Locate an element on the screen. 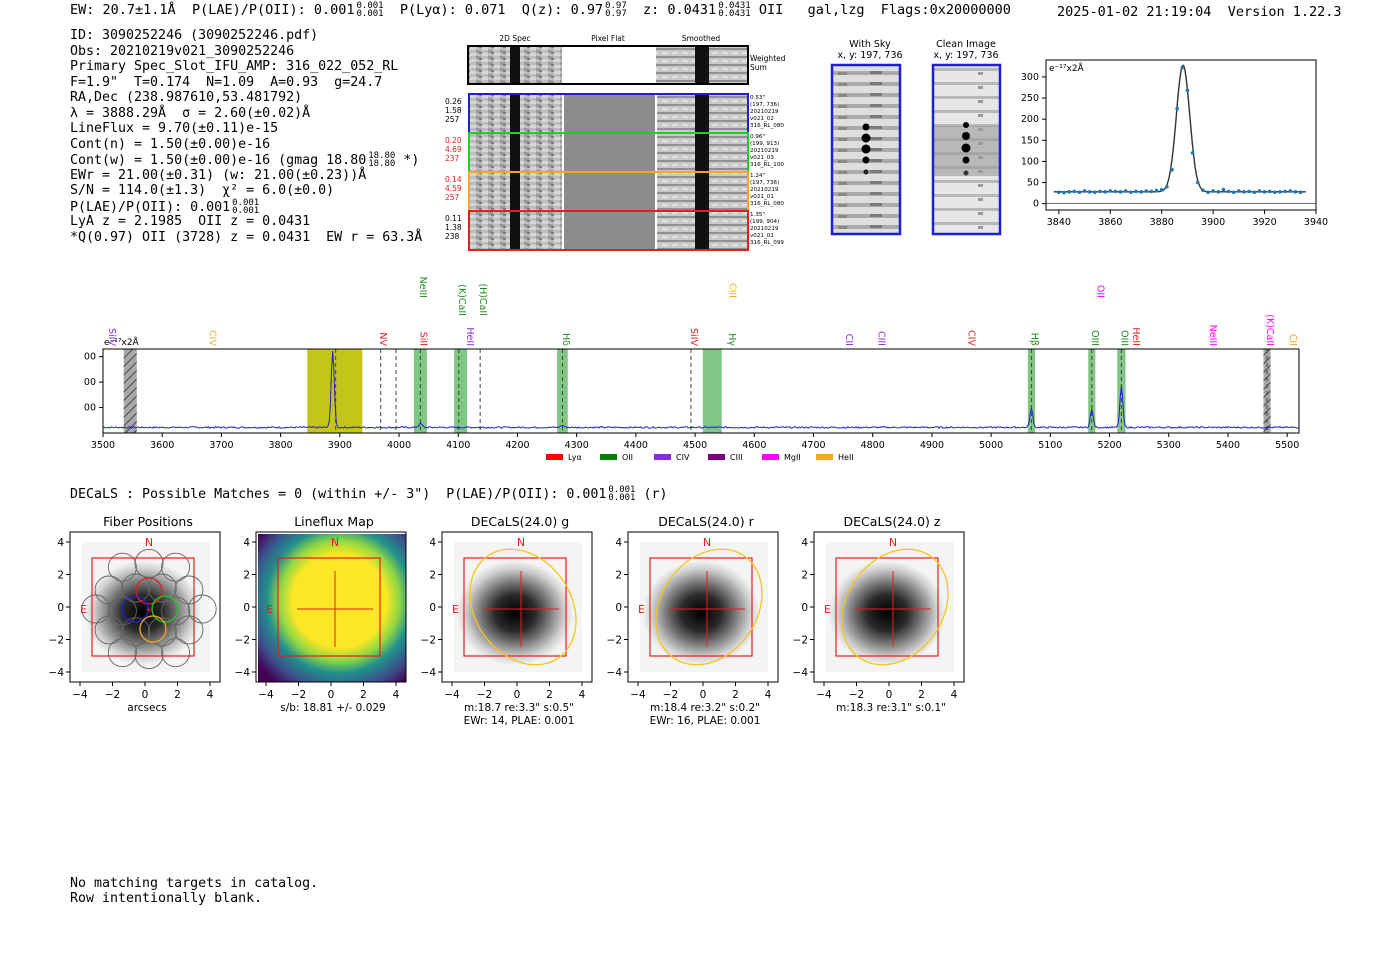 The image size is (1400, 953). spectrum-xtick-label: 4400 is located at coordinates (636, 445).